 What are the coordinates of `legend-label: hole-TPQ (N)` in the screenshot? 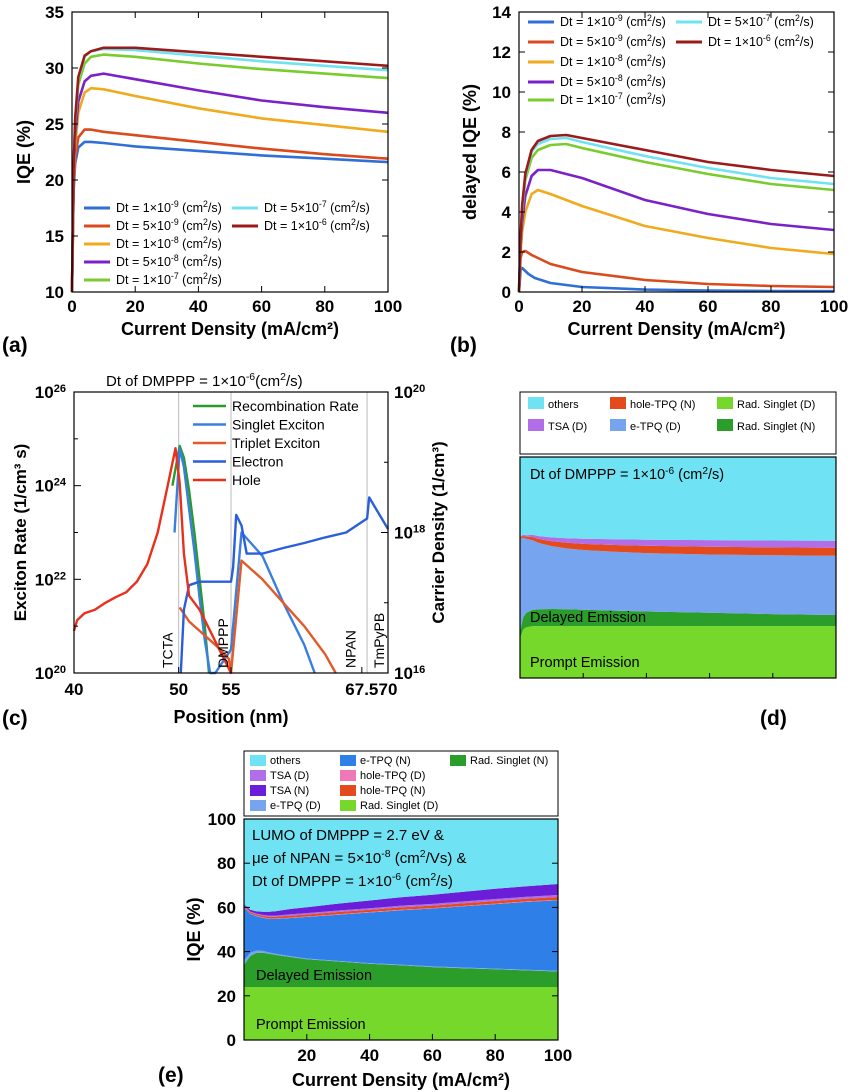 It's located at (392, 791).